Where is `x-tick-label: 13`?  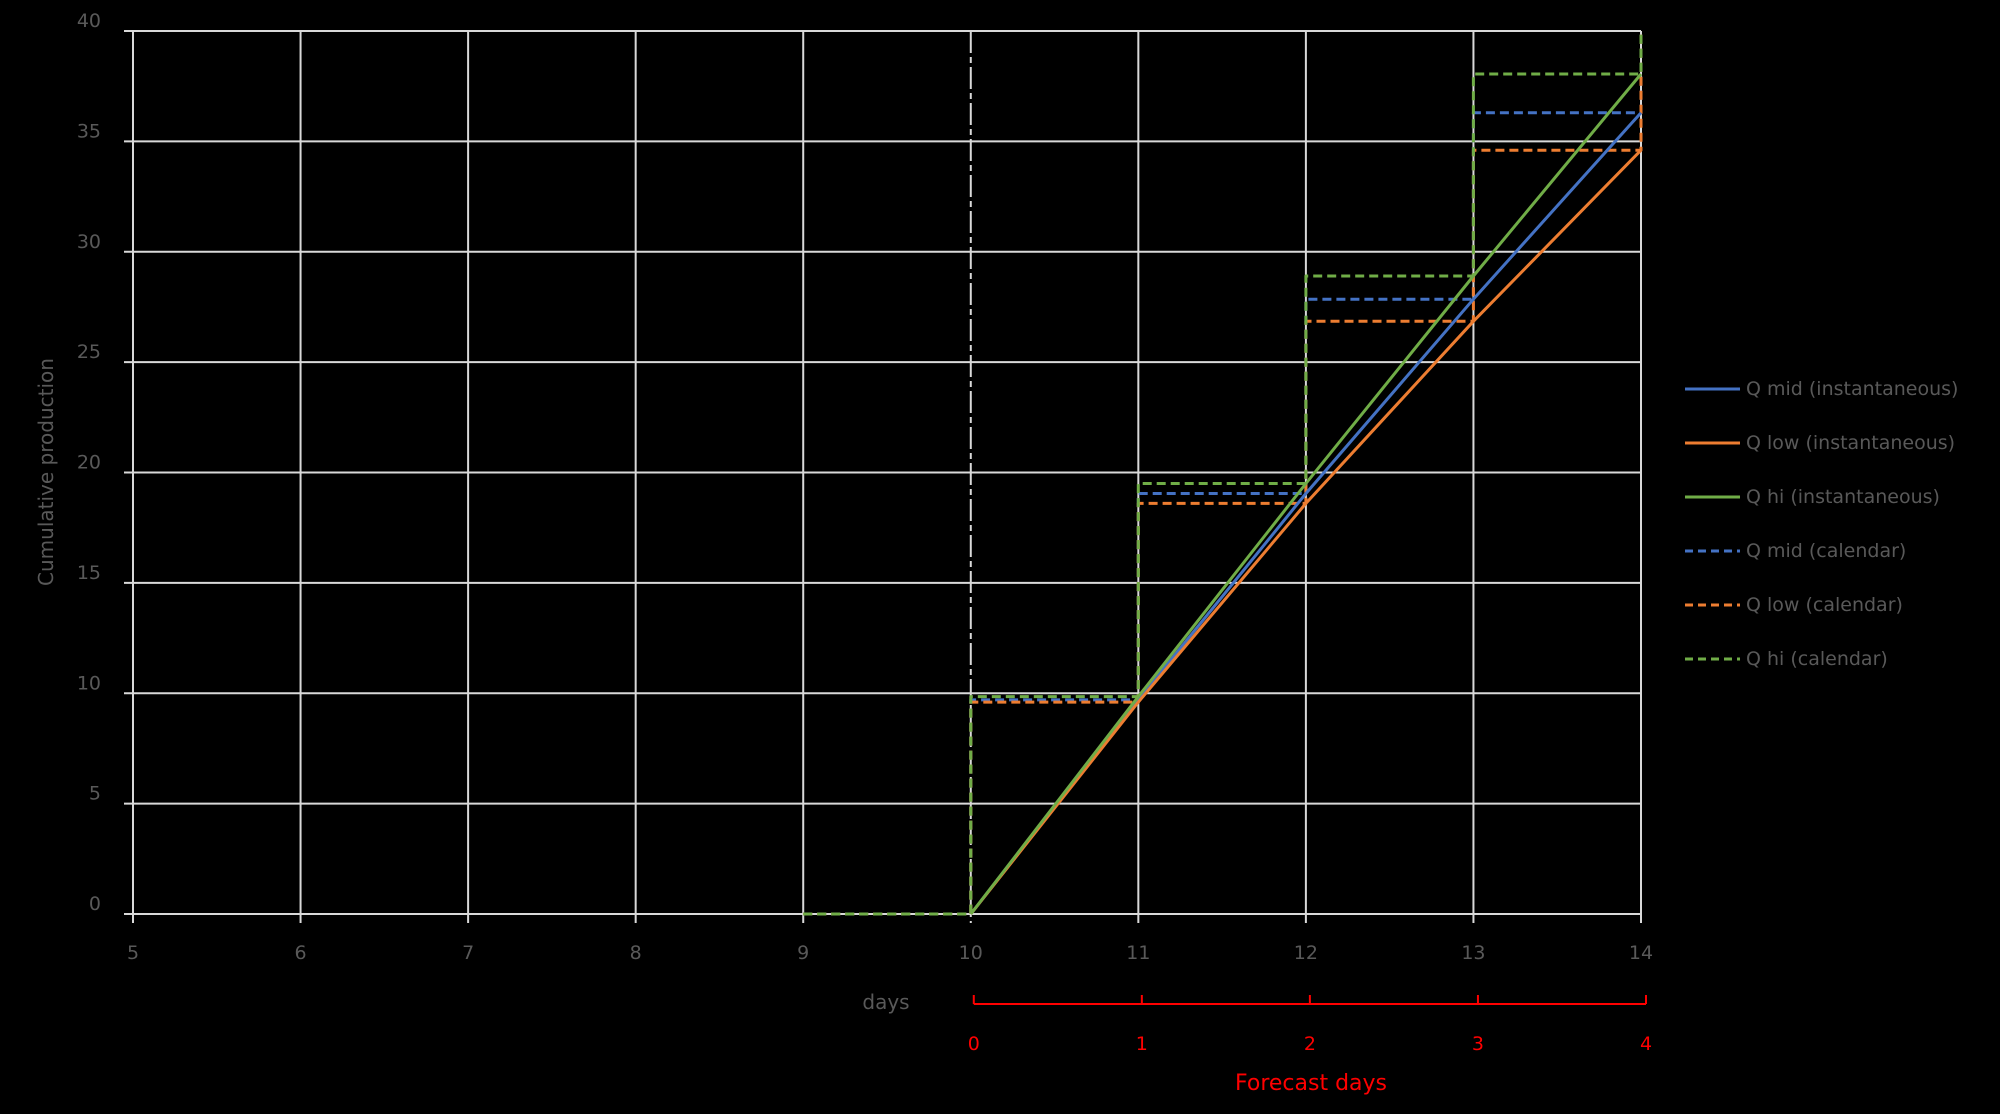
x-tick-label: 13 is located at coordinates (1473, 953).